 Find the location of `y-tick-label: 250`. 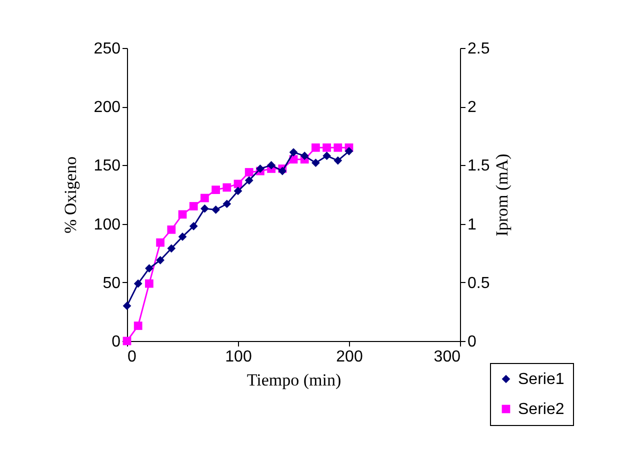

y-tick-label: 250 is located at coordinates (107, 49).